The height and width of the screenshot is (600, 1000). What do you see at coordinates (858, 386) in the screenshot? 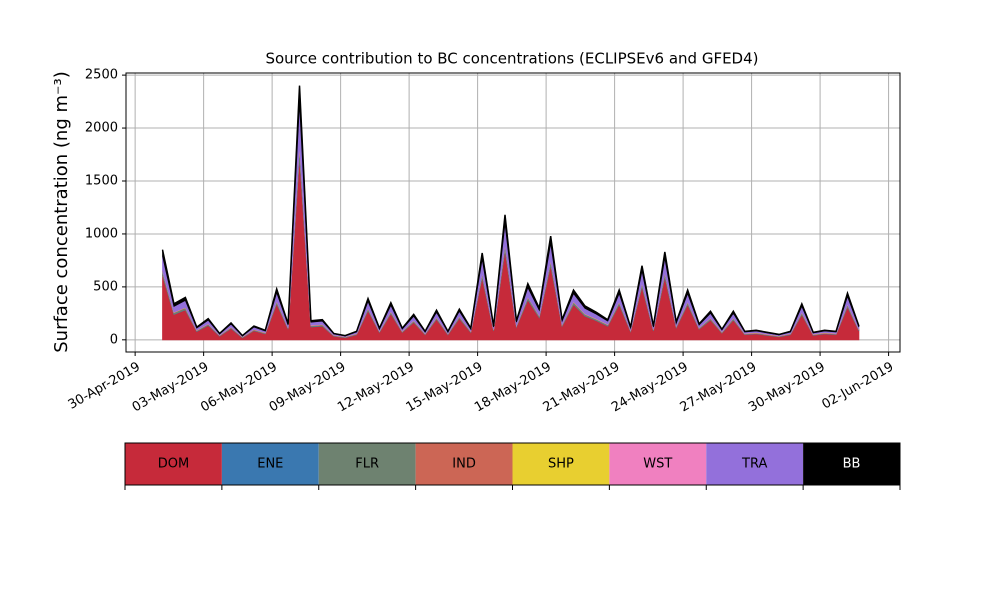
I see `x-tick-label: 02-Jun-2019` at bounding box center [858, 386].